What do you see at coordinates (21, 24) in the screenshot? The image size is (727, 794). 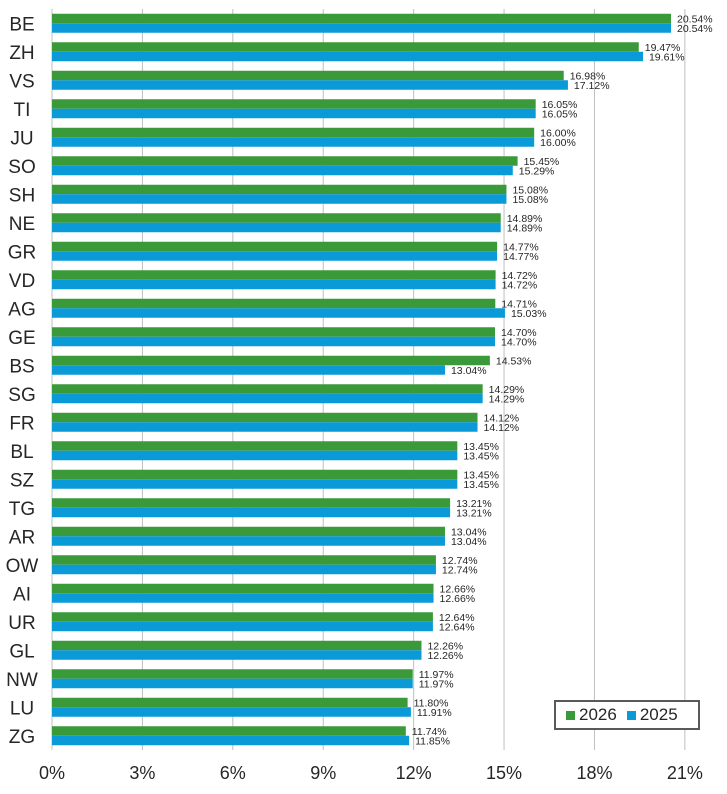 I see `category-label: BE` at bounding box center [21, 24].